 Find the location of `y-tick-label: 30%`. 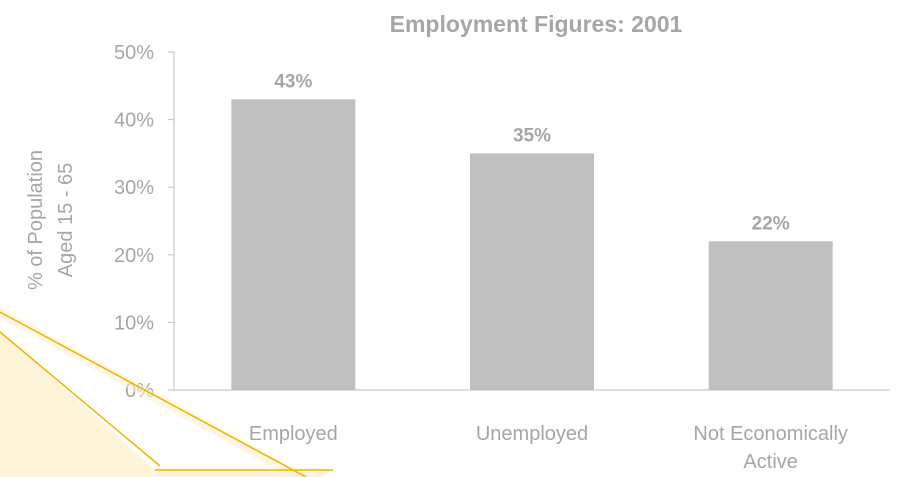

y-tick-label: 30% is located at coordinates (134, 188).